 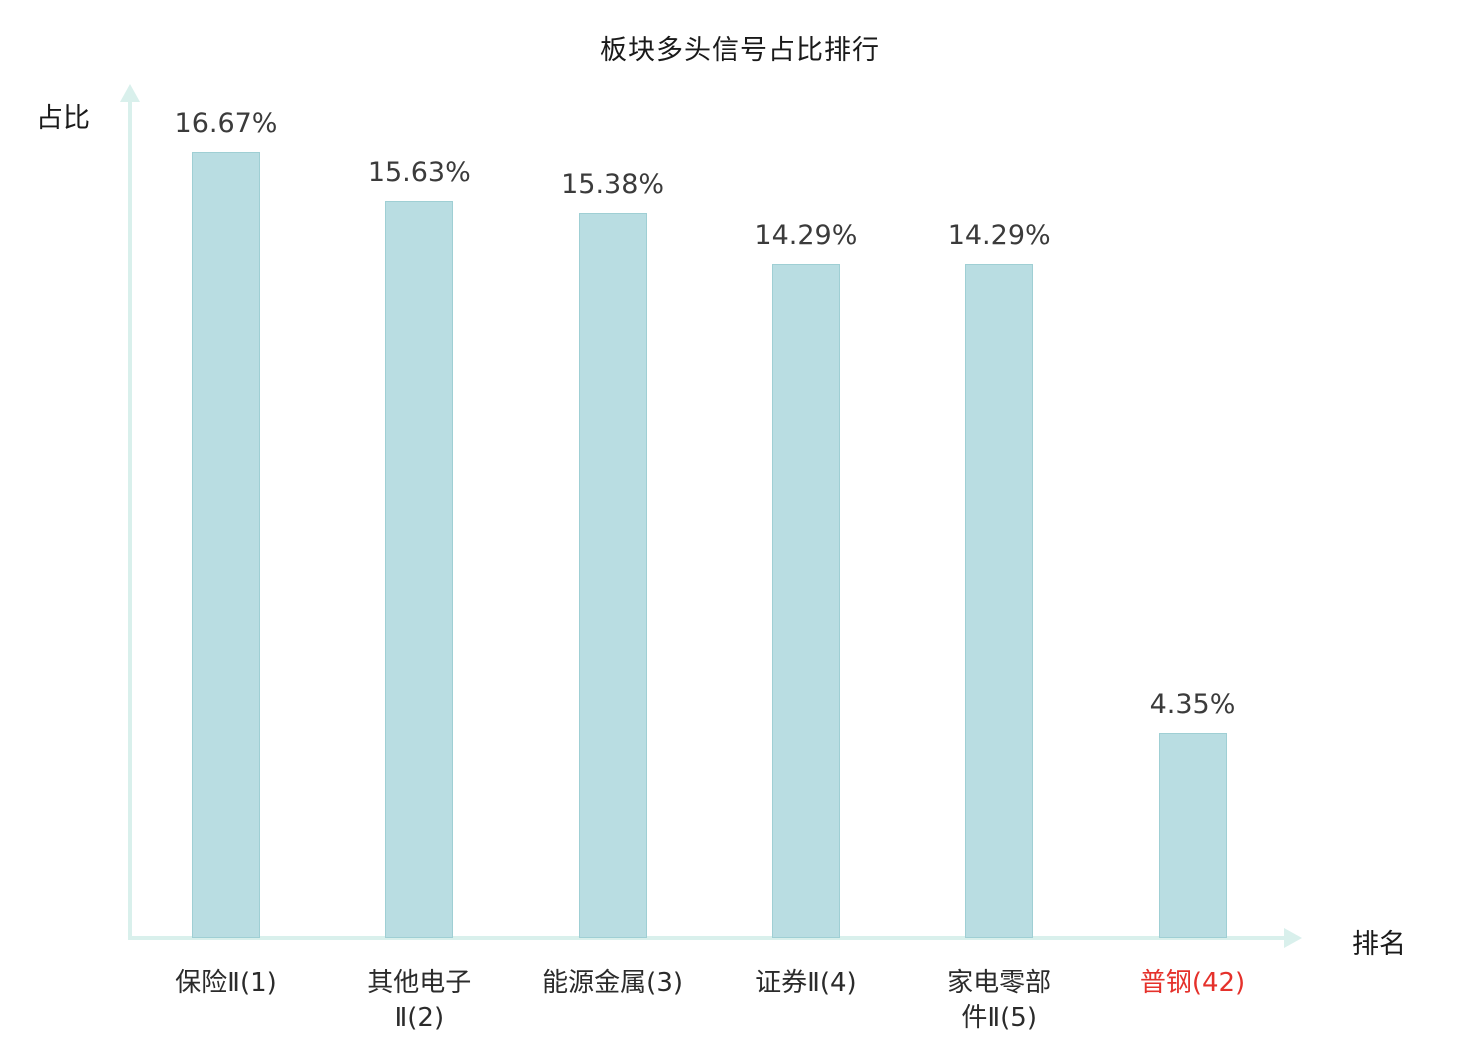 I want to click on bar-value-label: 4.35%, so click(x=1192, y=704).